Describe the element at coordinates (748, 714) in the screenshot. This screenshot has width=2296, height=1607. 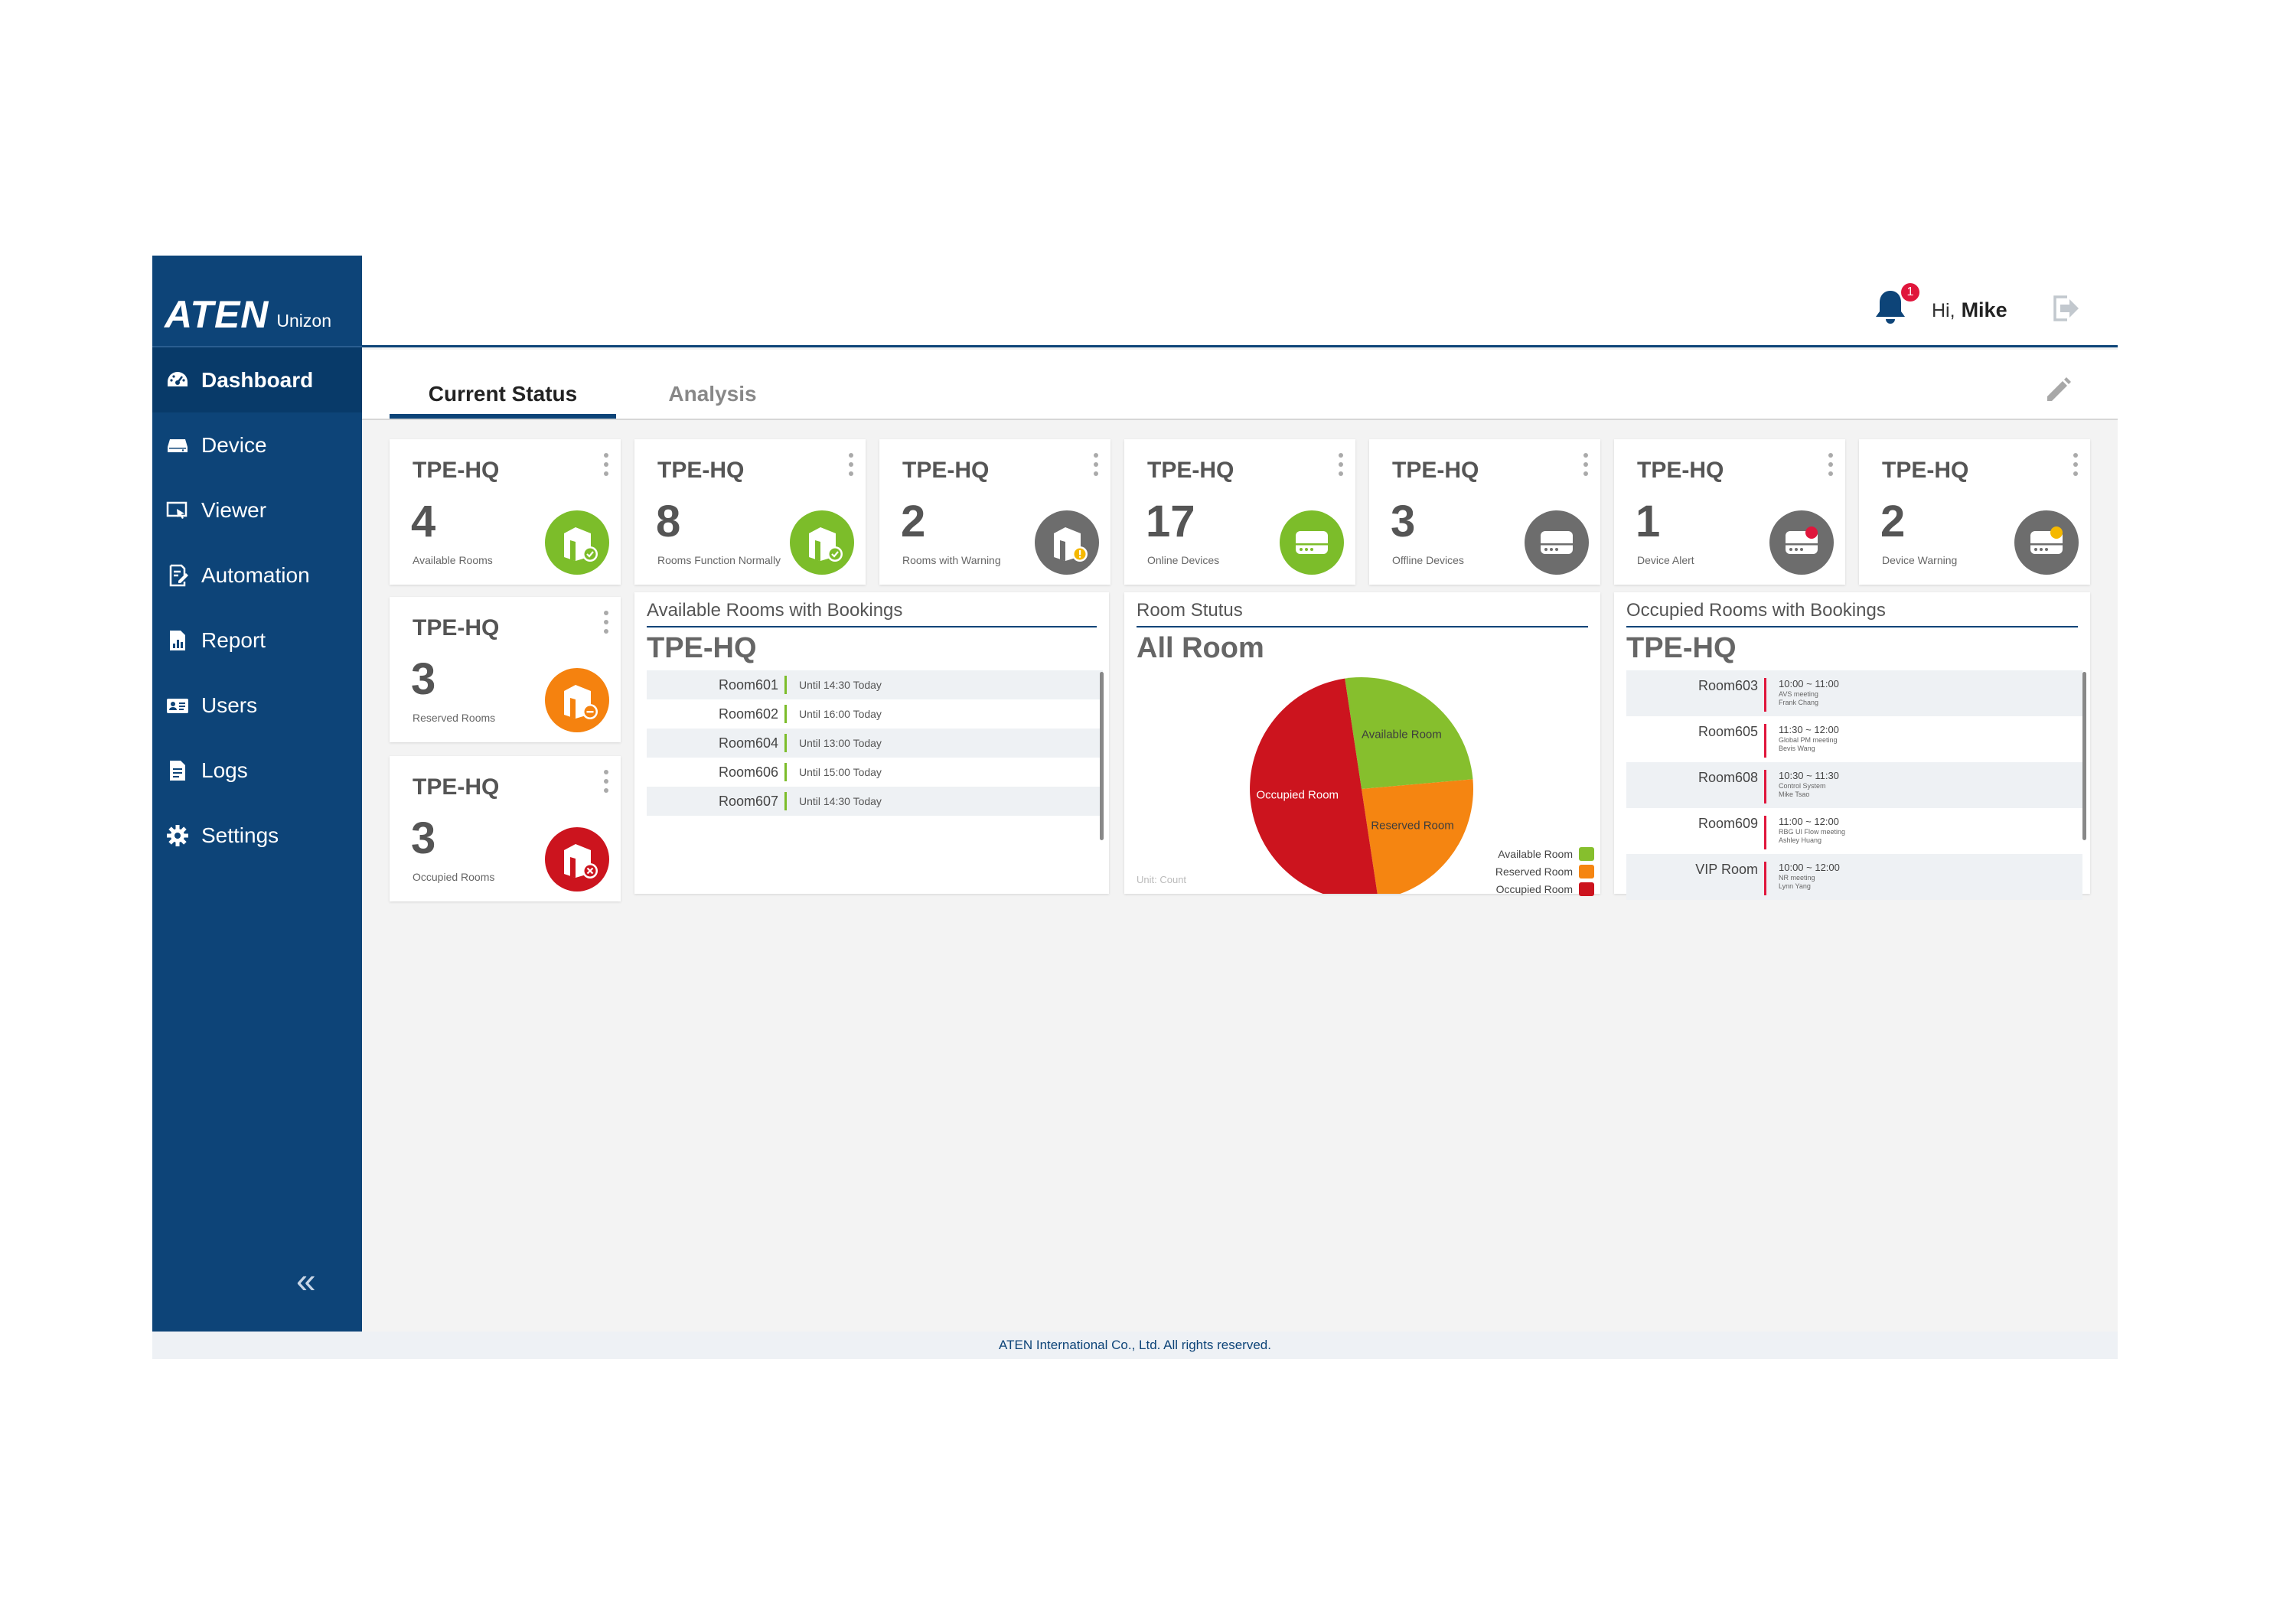
I see `room-name: Room602` at that location.